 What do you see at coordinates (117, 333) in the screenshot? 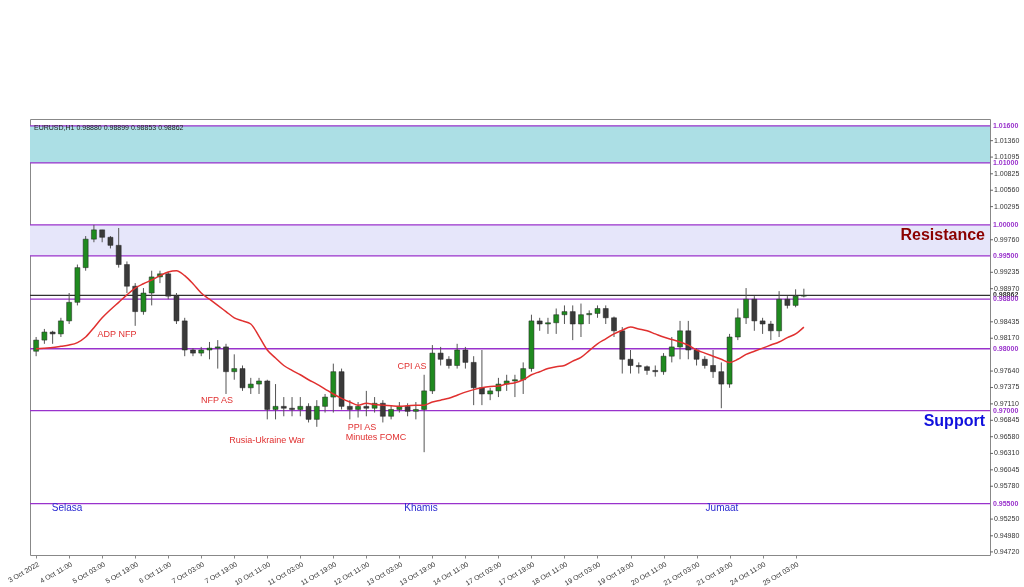
I see `annotation: ADP NFP` at bounding box center [117, 333].